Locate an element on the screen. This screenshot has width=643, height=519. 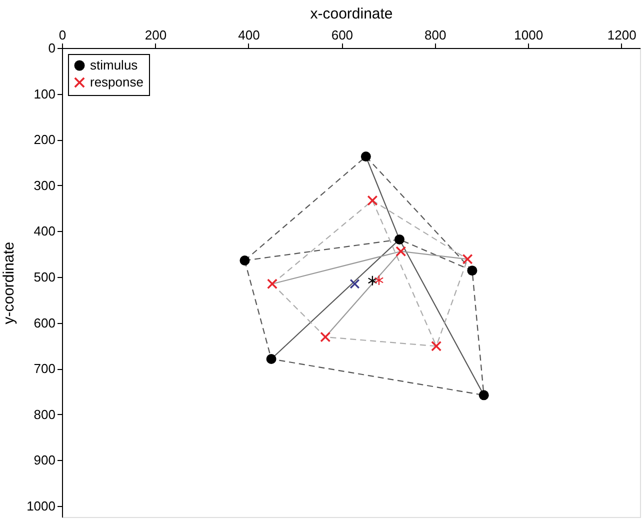
legend-label: stimulus is located at coordinates (114, 65).